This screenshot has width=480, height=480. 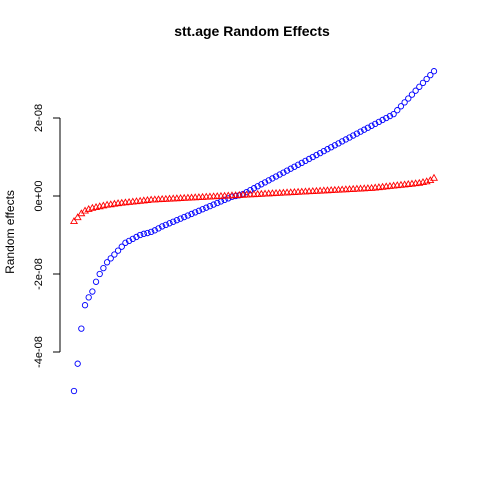 What do you see at coordinates (39, 352) in the screenshot?
I see `y-tick-label: -4e-08` at bounding box center [39, 352].